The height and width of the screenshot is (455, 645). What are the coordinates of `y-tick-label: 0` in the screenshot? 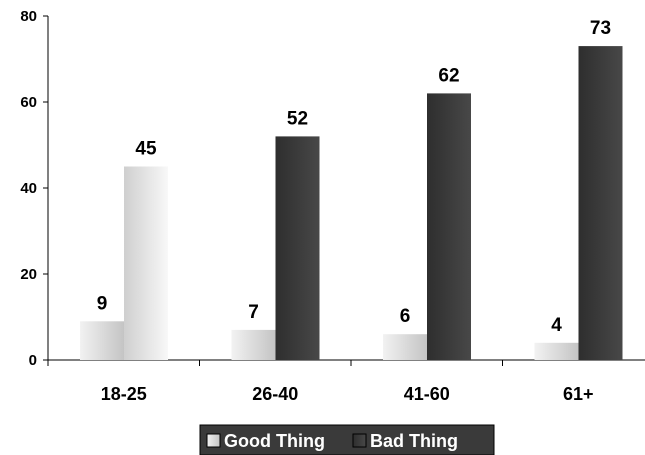 It's located at (33, 360).